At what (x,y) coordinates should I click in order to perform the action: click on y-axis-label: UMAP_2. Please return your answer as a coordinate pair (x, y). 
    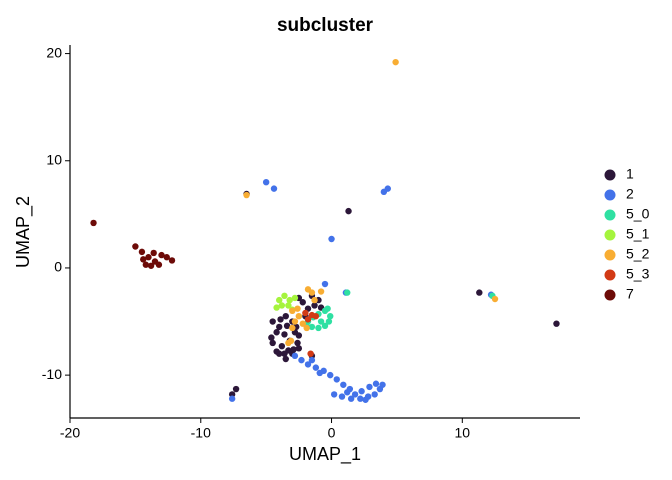
    Looking at the image, I should click on (23, 232).